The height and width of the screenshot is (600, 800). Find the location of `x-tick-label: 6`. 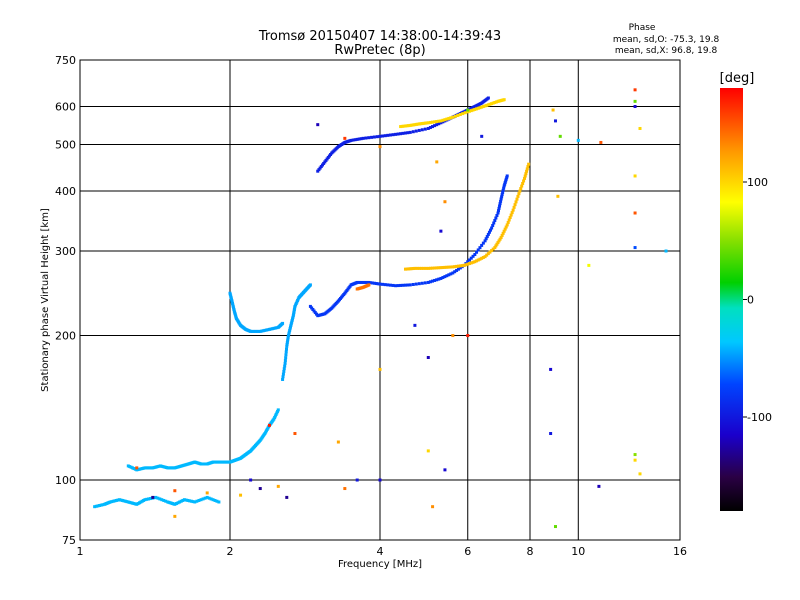

x-tick-label: 6 is located at coordinates (467, 551).